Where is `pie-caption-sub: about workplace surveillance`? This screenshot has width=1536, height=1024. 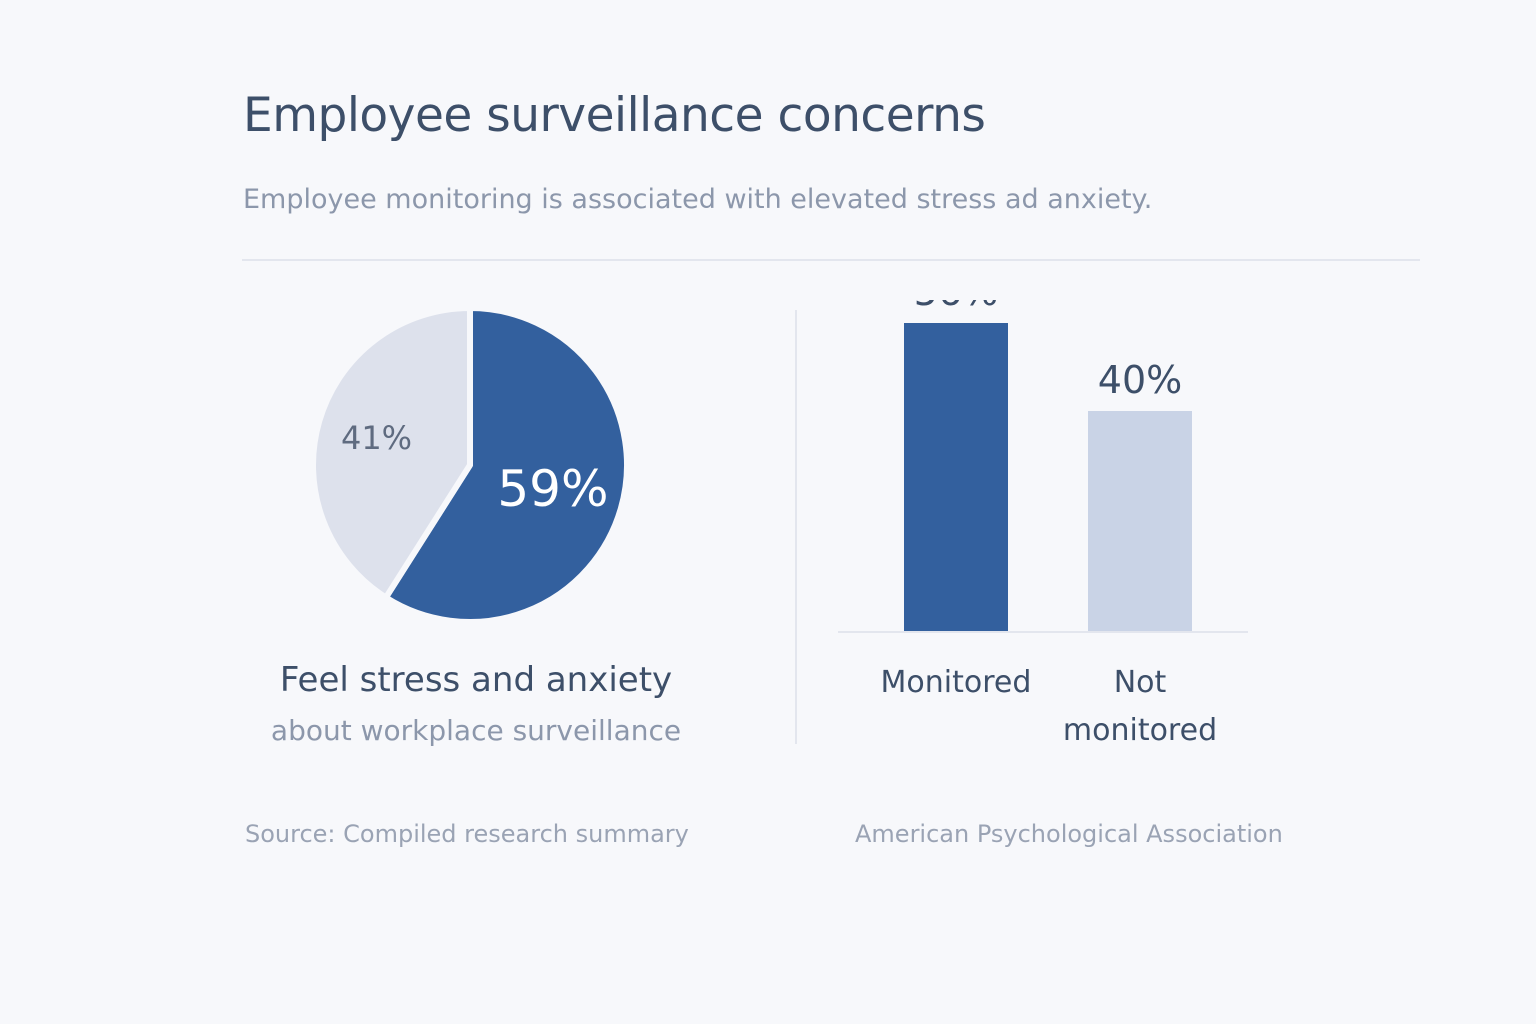 pie-caption-sub: about workplace surveillance is located at coordinates (476, 730).